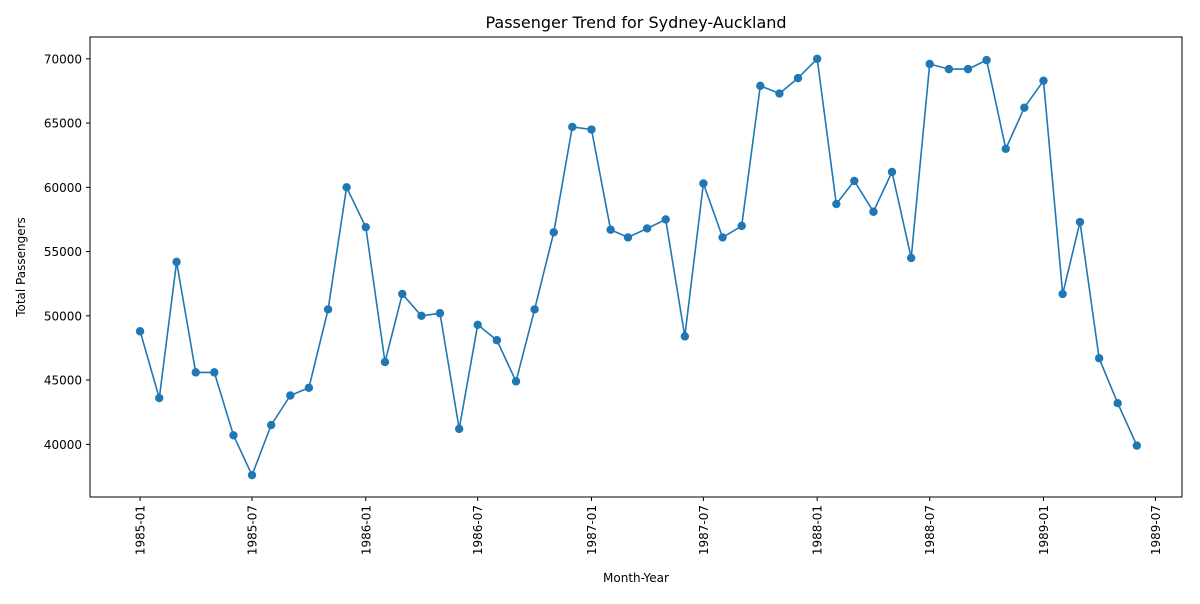 This screenshot has width=1200, height=604. Describe the element at coordinates (1156, 530) in the screenshot. I see `x-tick-label: 1989-07` at that location.